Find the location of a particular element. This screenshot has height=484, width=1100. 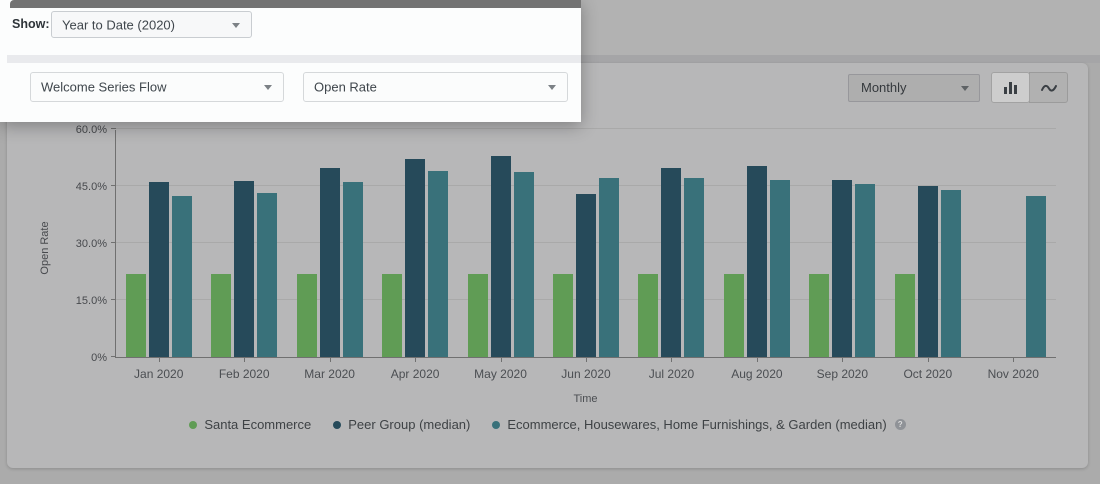

x-tick-label: Apr 2020 is located at coordinates (415, 374).